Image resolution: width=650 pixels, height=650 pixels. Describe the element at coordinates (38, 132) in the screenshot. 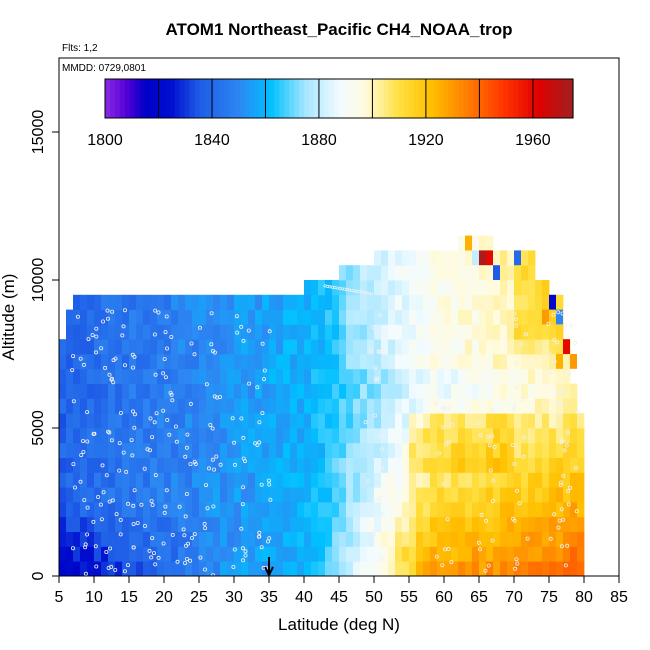

I see `y-tick-label: 15000` at that location.